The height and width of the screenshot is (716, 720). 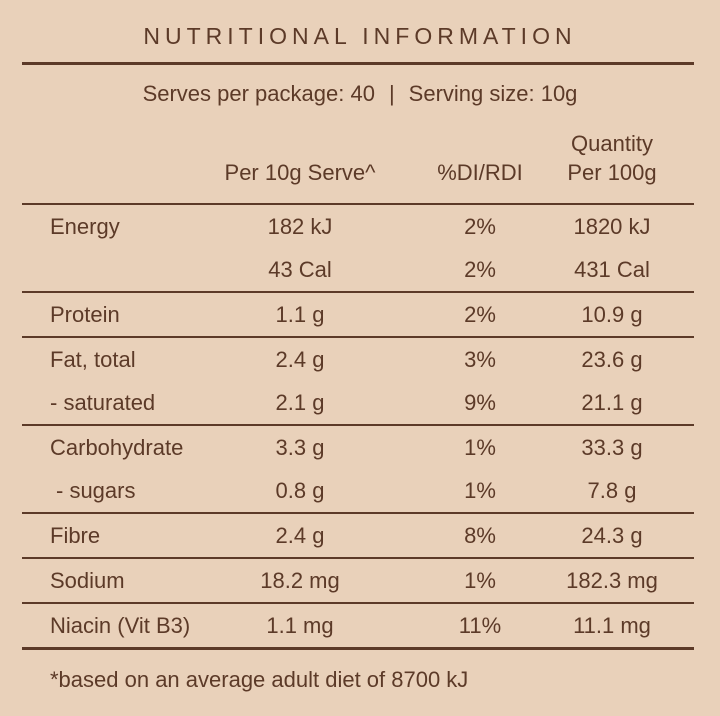 I want to click on serves-line: Serves per package: 40 | Serving size: 10g, so click(x=360, y=93).